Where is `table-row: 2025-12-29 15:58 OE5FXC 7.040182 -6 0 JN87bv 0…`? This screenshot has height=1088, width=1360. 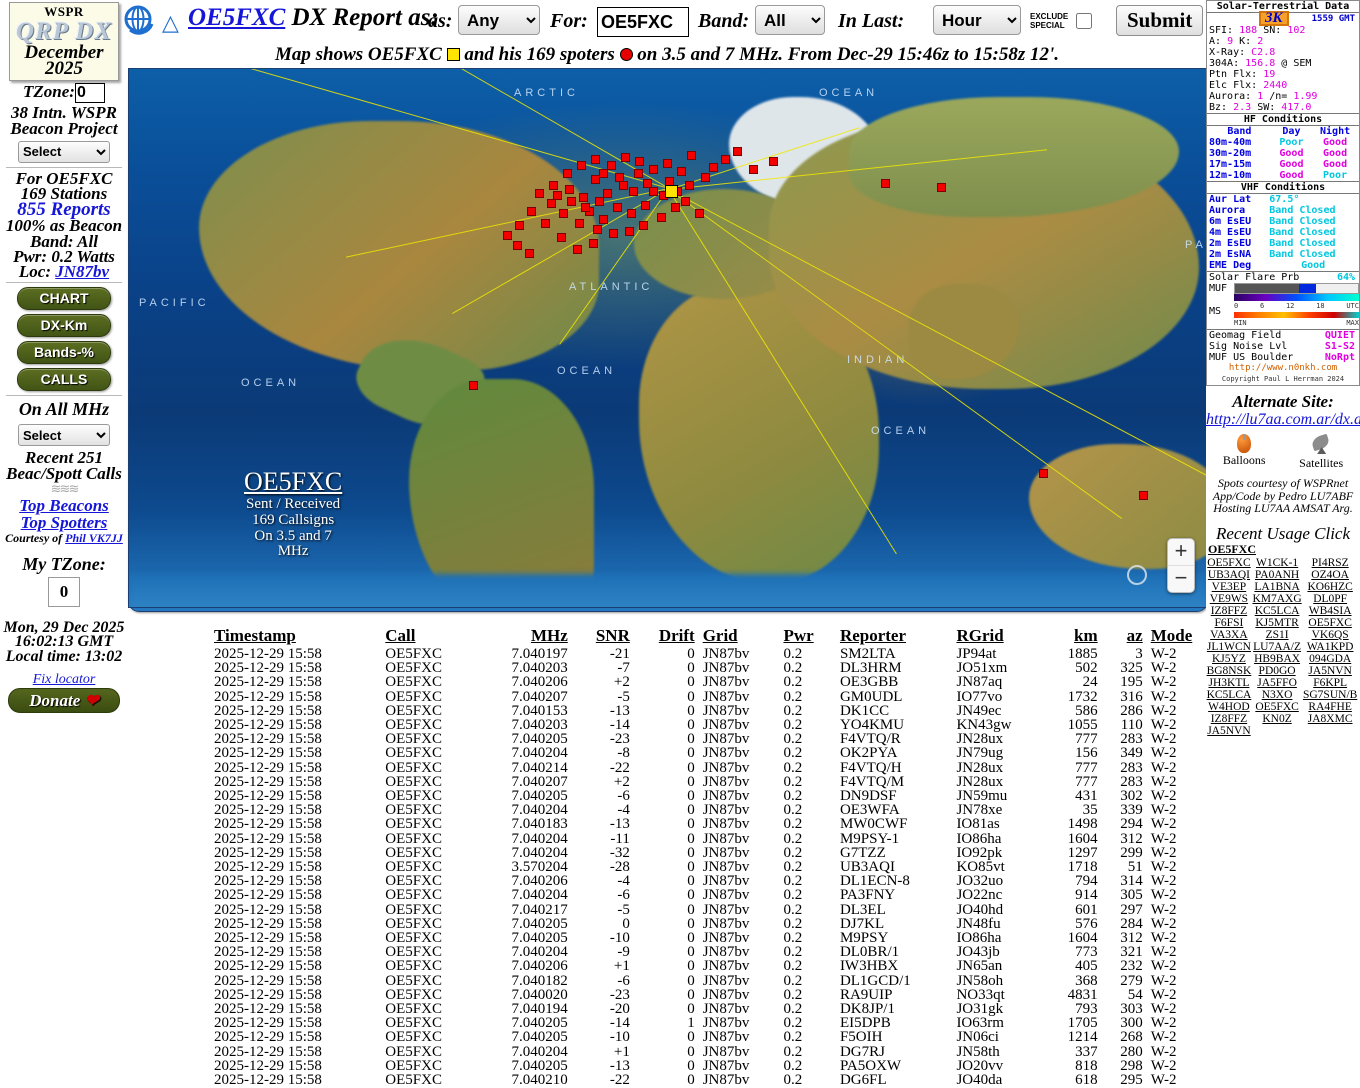
table-row: 2025-12-29 15:58 OE5FXC 7.040182 -6 0 JN87bv 0… is located at coordinates (715, 980).